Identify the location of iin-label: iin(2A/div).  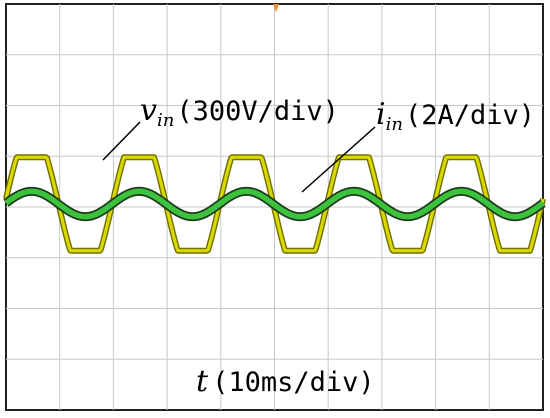
(455, 116).